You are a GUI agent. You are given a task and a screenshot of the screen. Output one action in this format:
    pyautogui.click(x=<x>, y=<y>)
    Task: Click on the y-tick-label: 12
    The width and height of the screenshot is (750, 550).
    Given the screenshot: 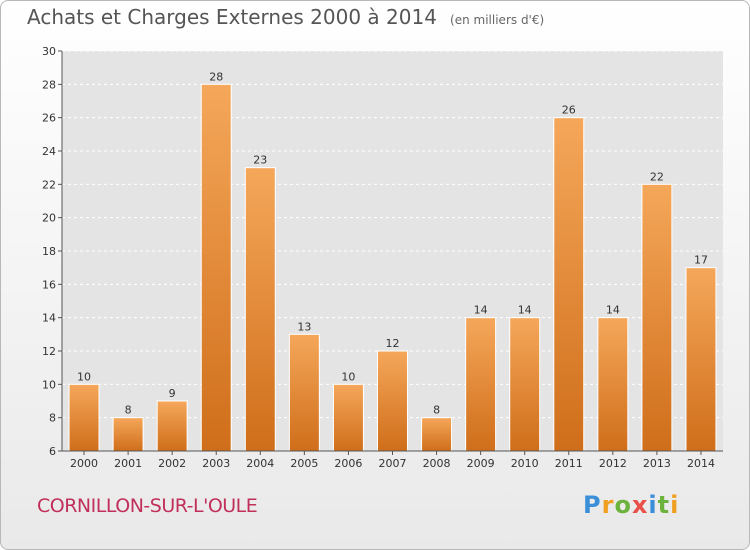 What is the action you would take?
    pyautogui.click(x=49, y=351)
    